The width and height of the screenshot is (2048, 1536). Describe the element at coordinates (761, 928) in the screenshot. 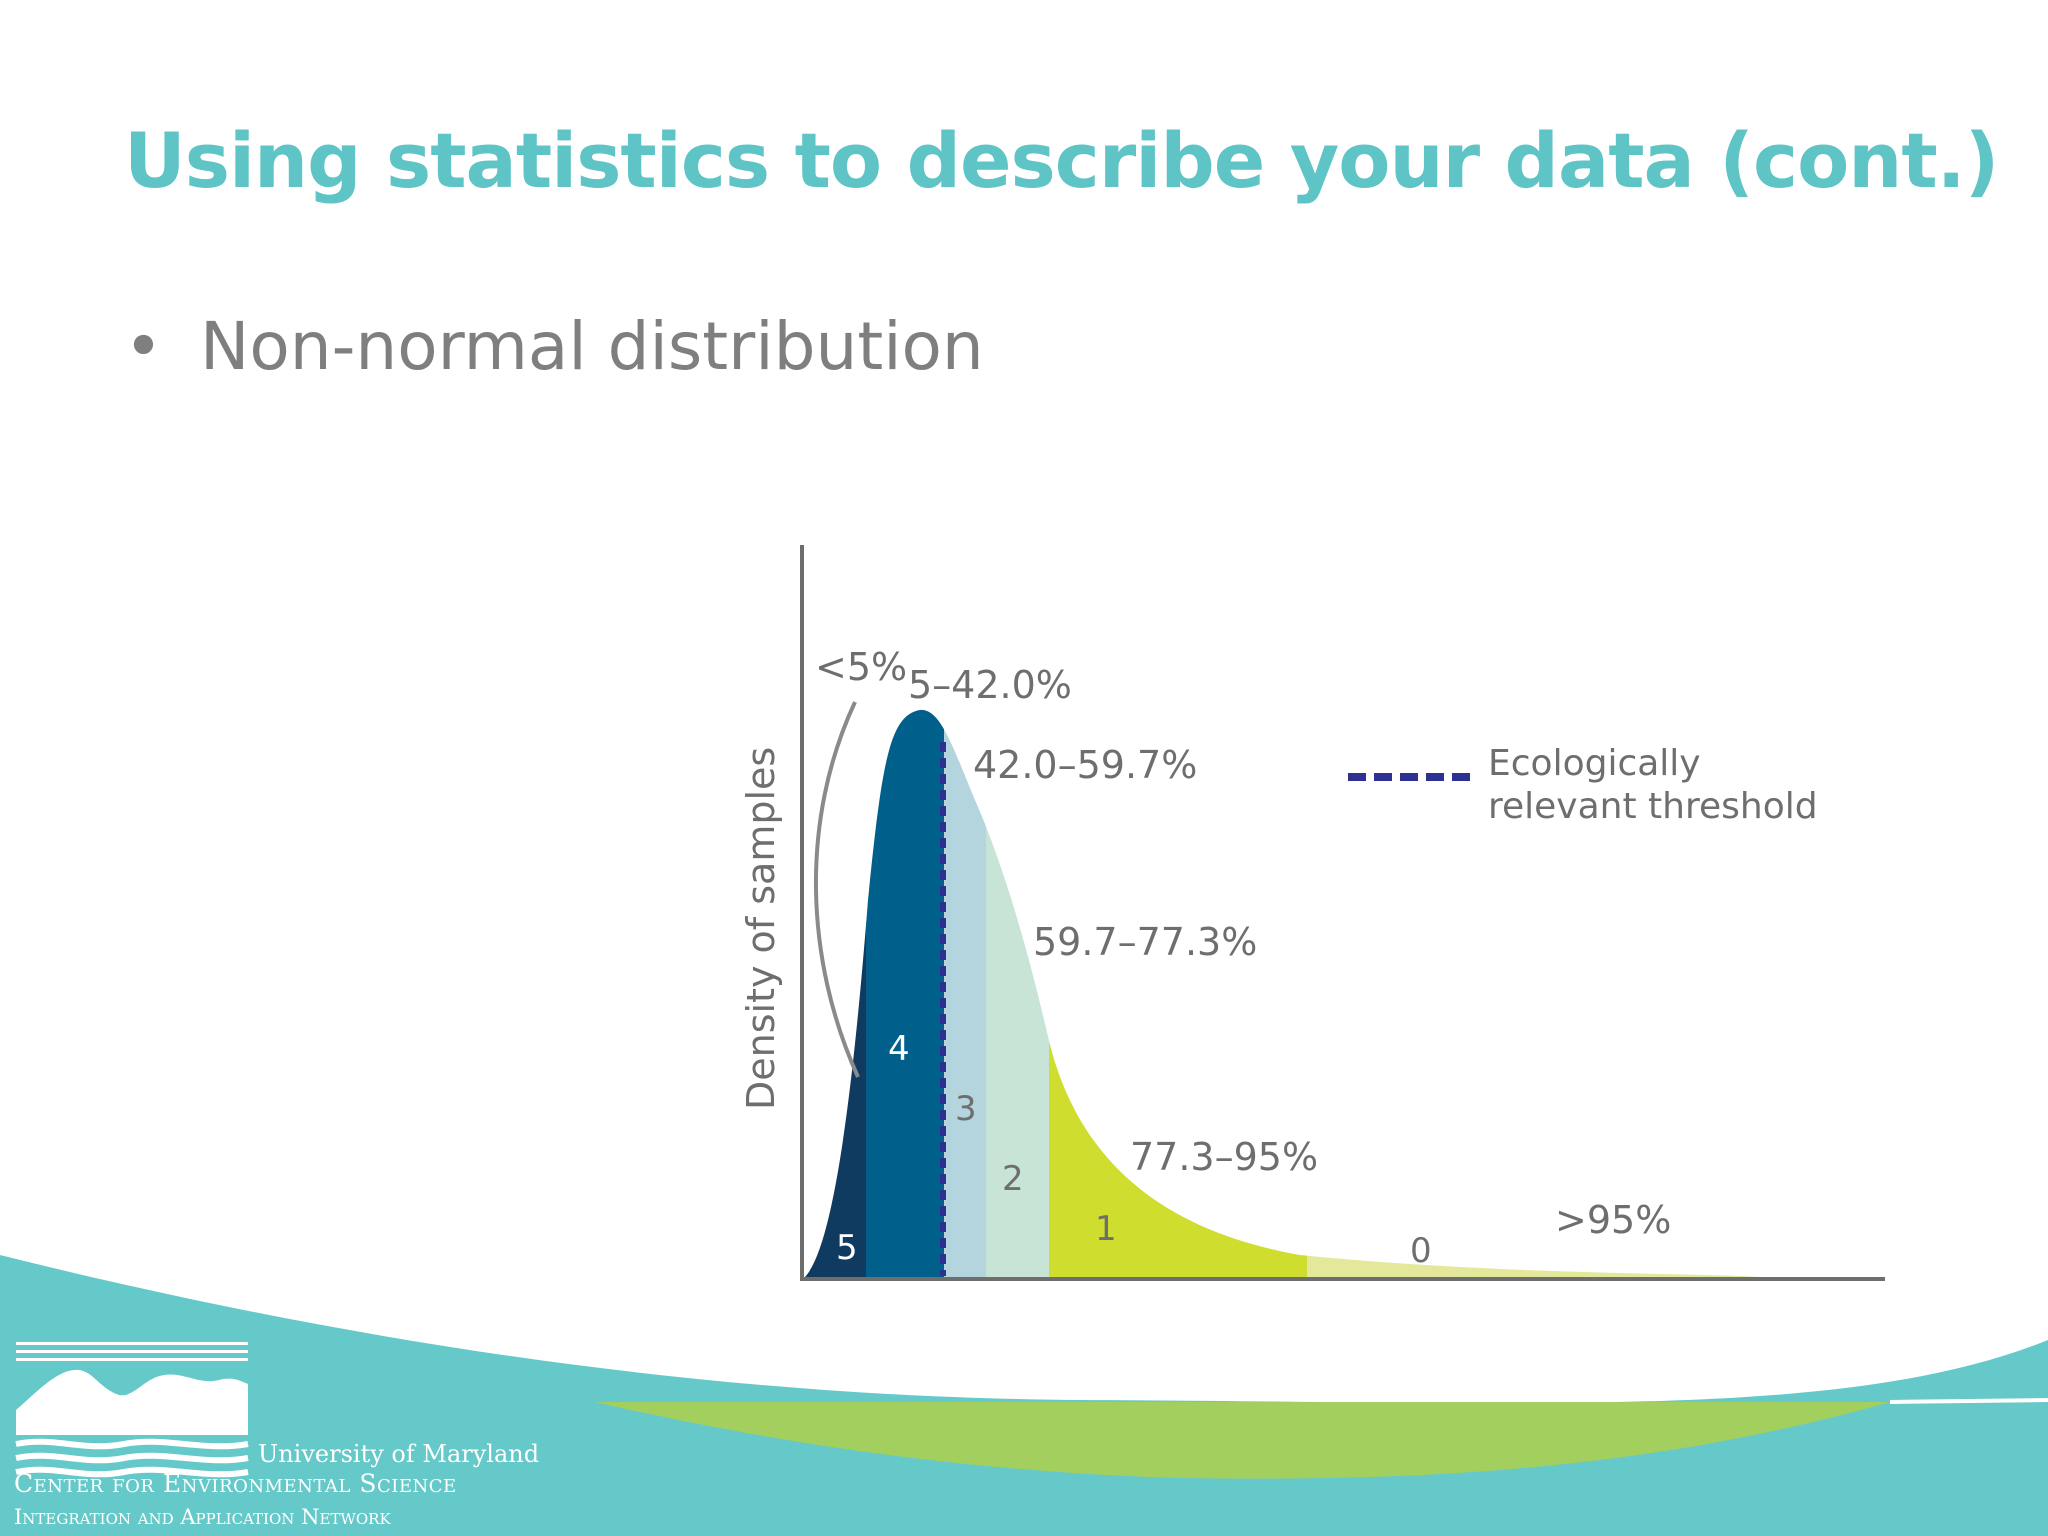

I see `y-axis-label: Density of samples` at that location.